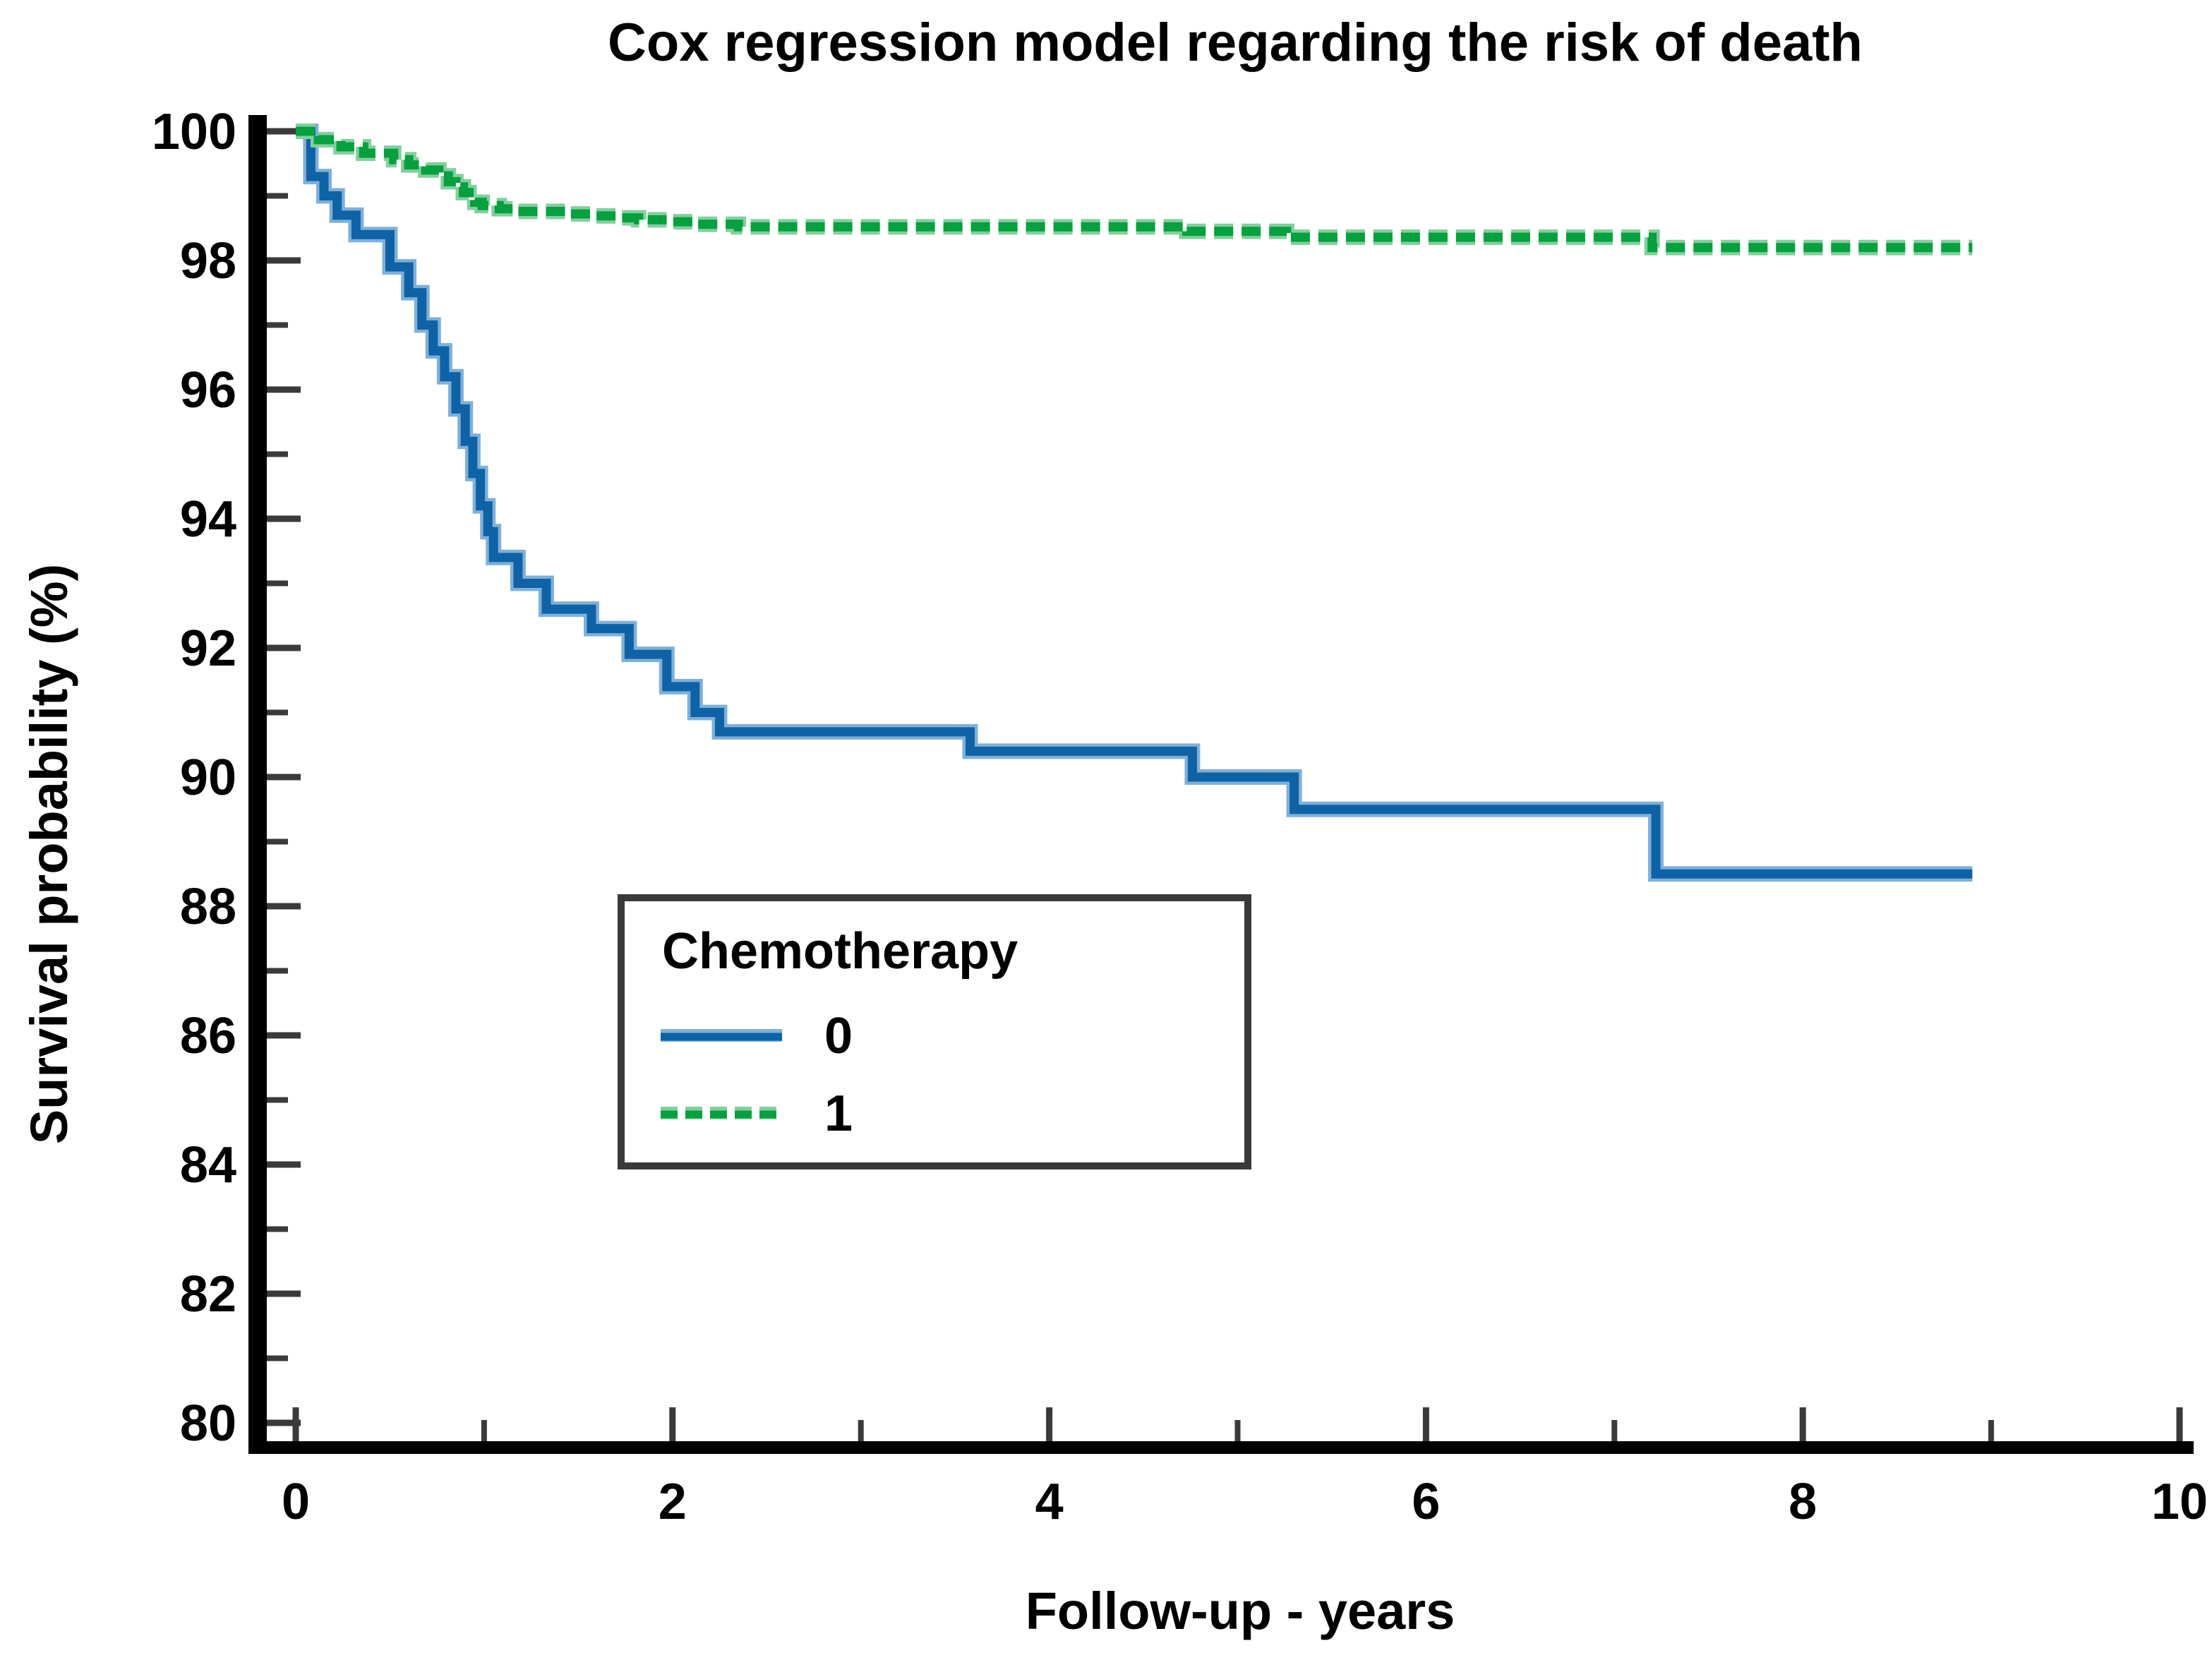 The width and height of the screenshot is (2212, 1660). I want to click on y-tick-label: 92, so click(208, 648).